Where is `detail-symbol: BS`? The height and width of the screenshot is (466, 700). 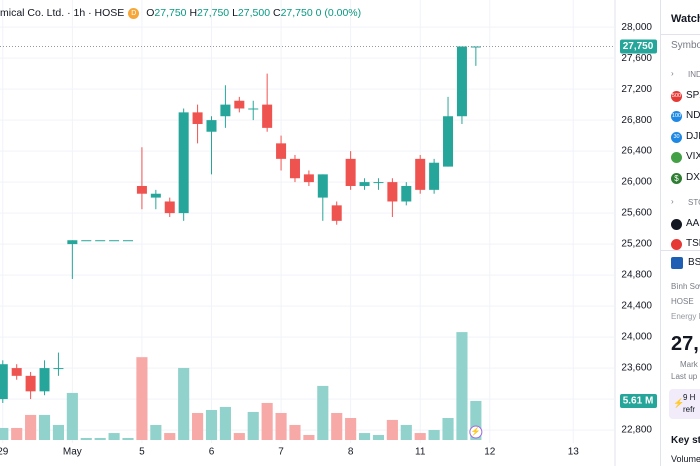
detail-symbol: BS is located at coordinates (694, 262).